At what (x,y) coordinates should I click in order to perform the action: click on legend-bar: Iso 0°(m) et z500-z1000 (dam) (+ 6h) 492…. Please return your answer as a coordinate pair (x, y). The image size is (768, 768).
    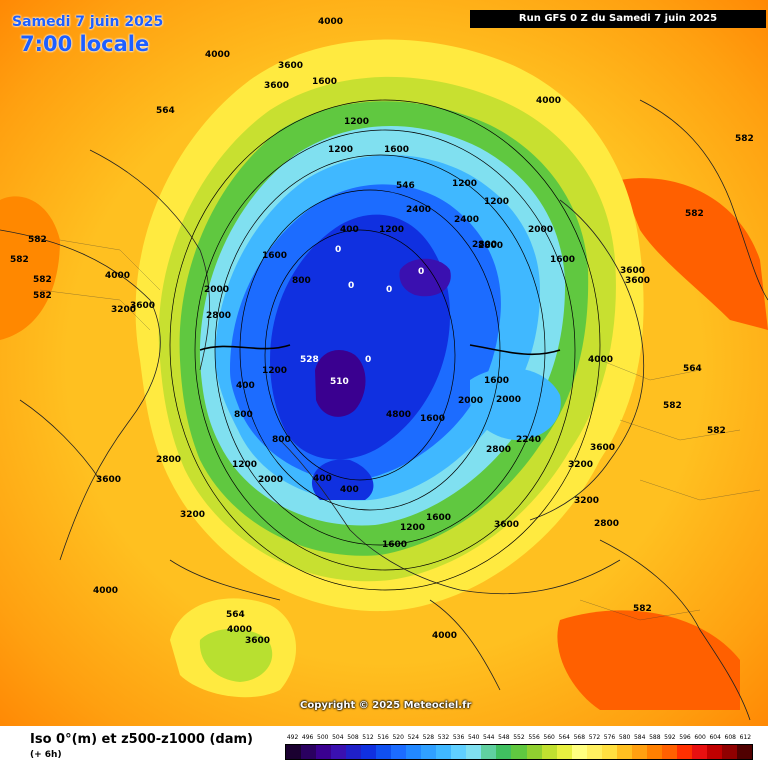
    Looking at the image, I should click on (384, 747).